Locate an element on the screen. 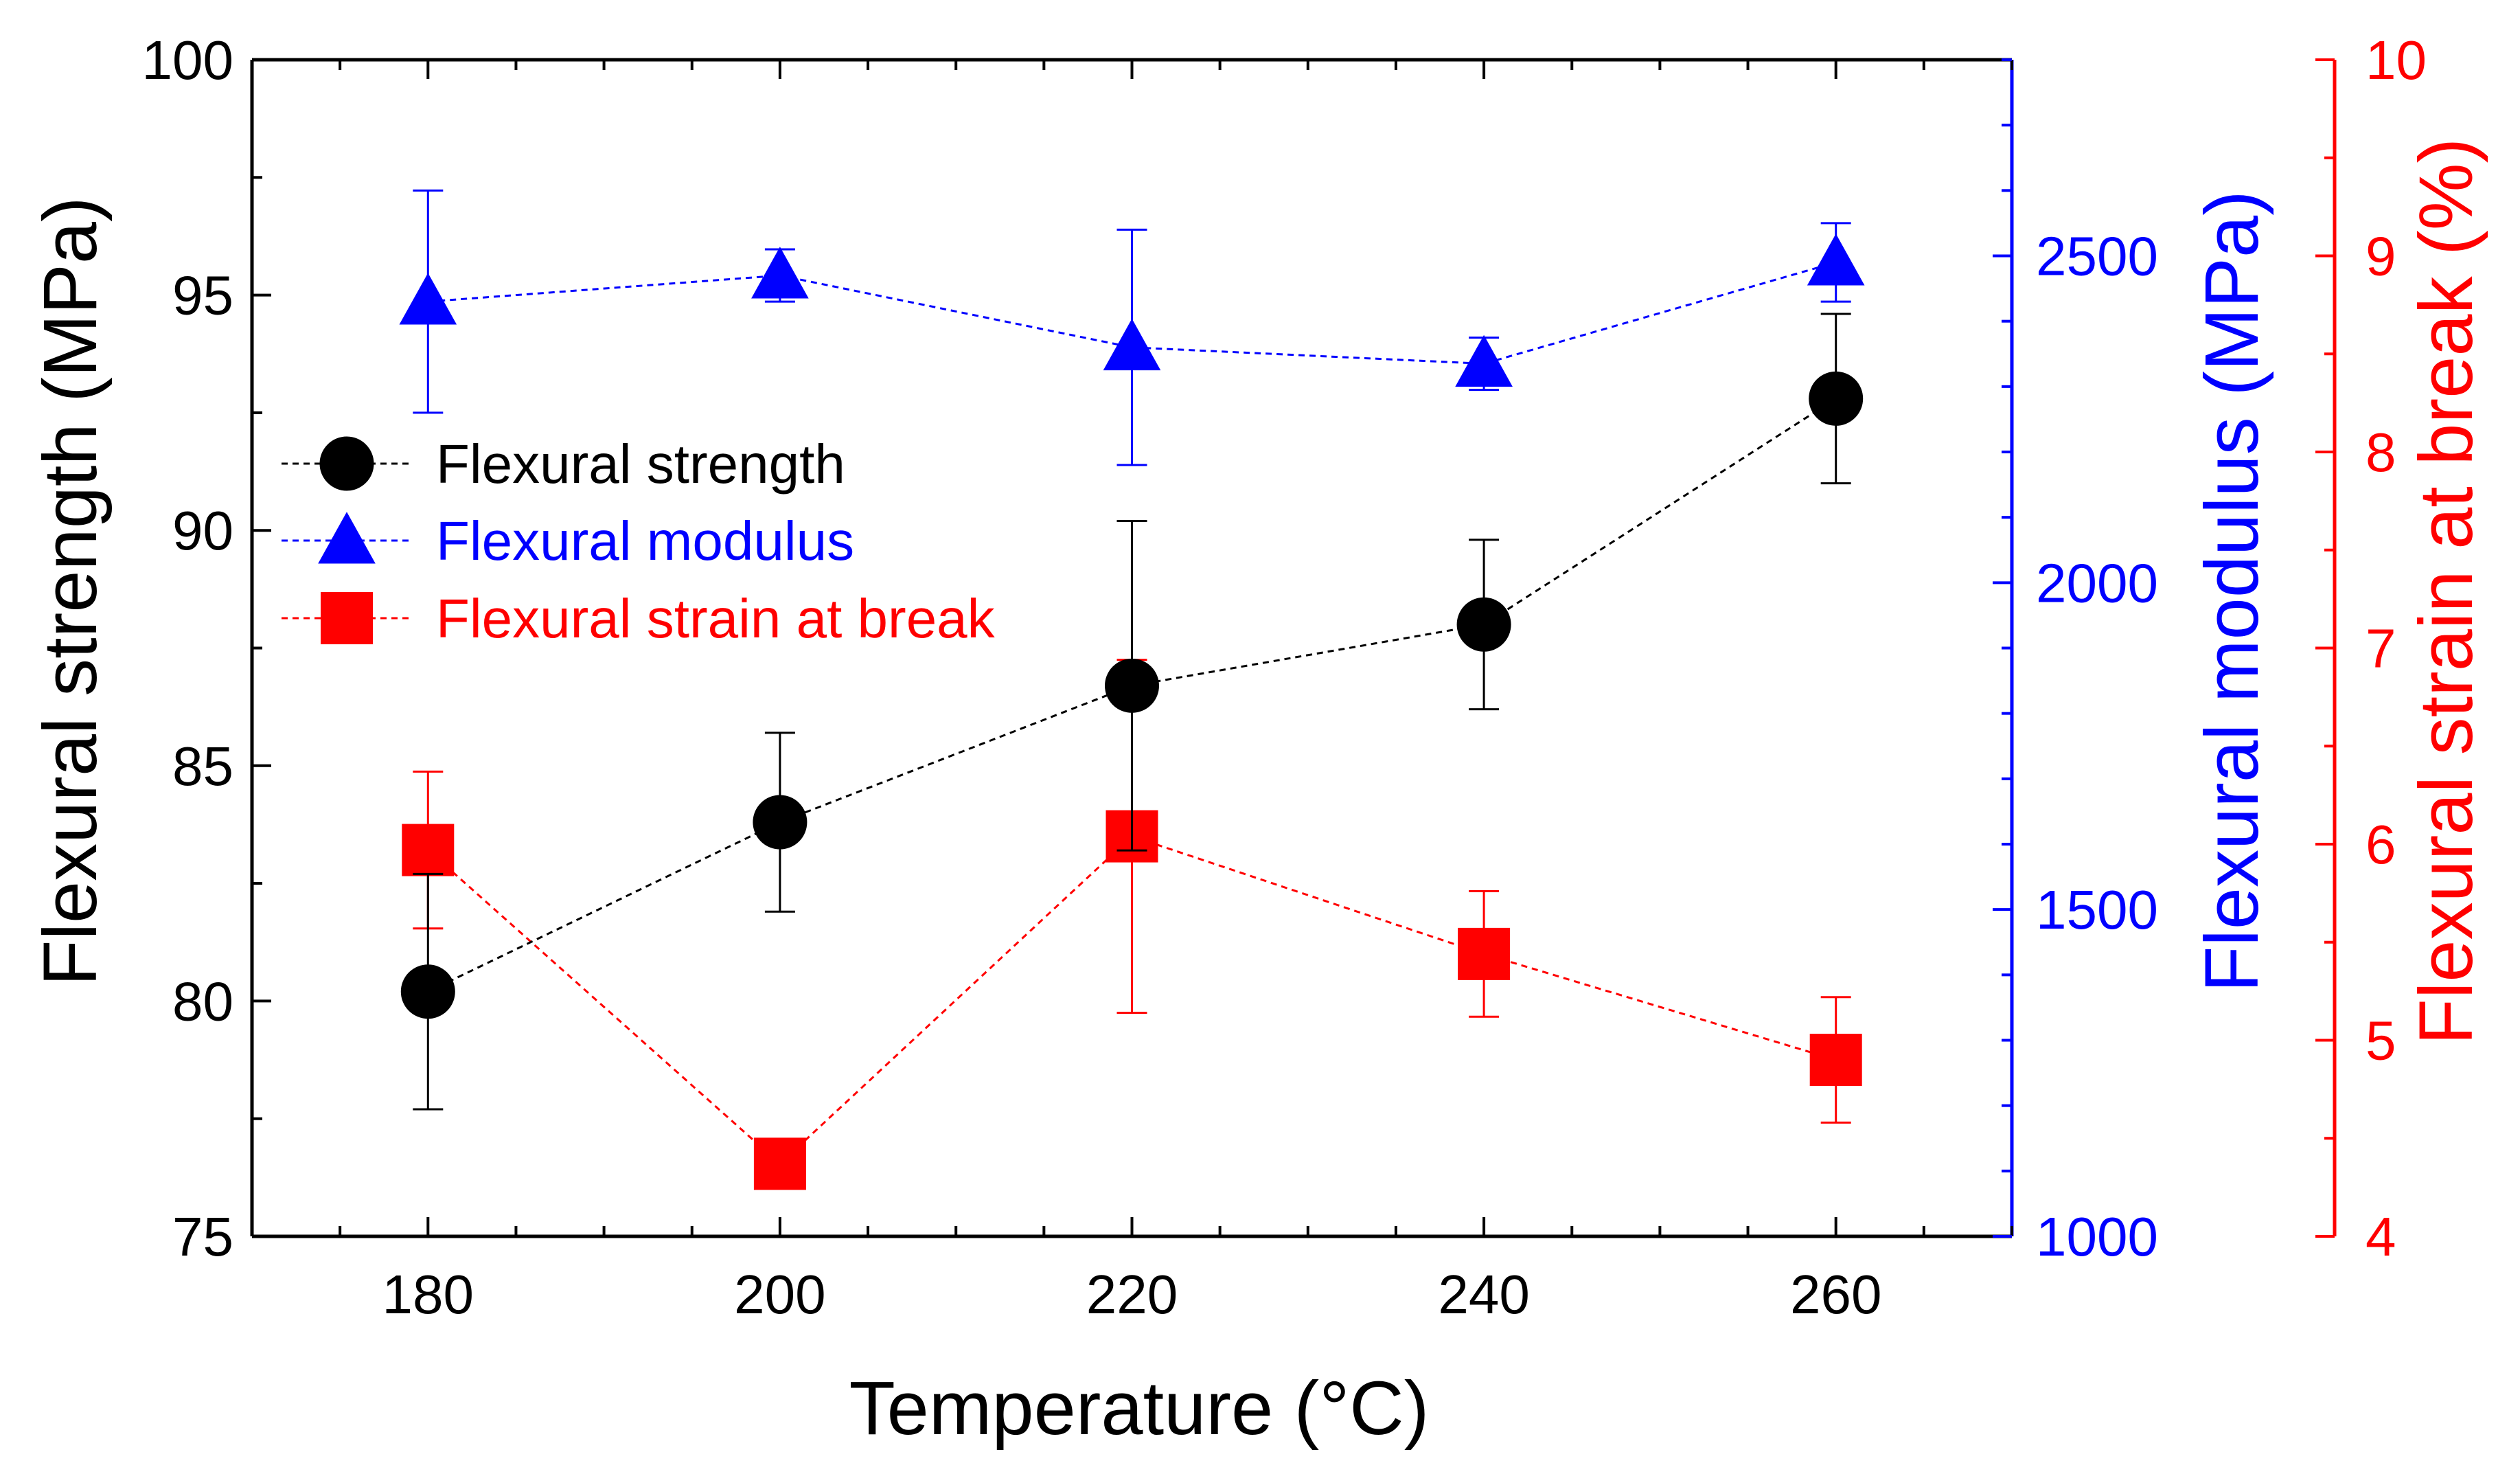 The width and height of the screenshot is (2520, 1474). x-tick-label: 220 is located at coordinates (1132, 1294).